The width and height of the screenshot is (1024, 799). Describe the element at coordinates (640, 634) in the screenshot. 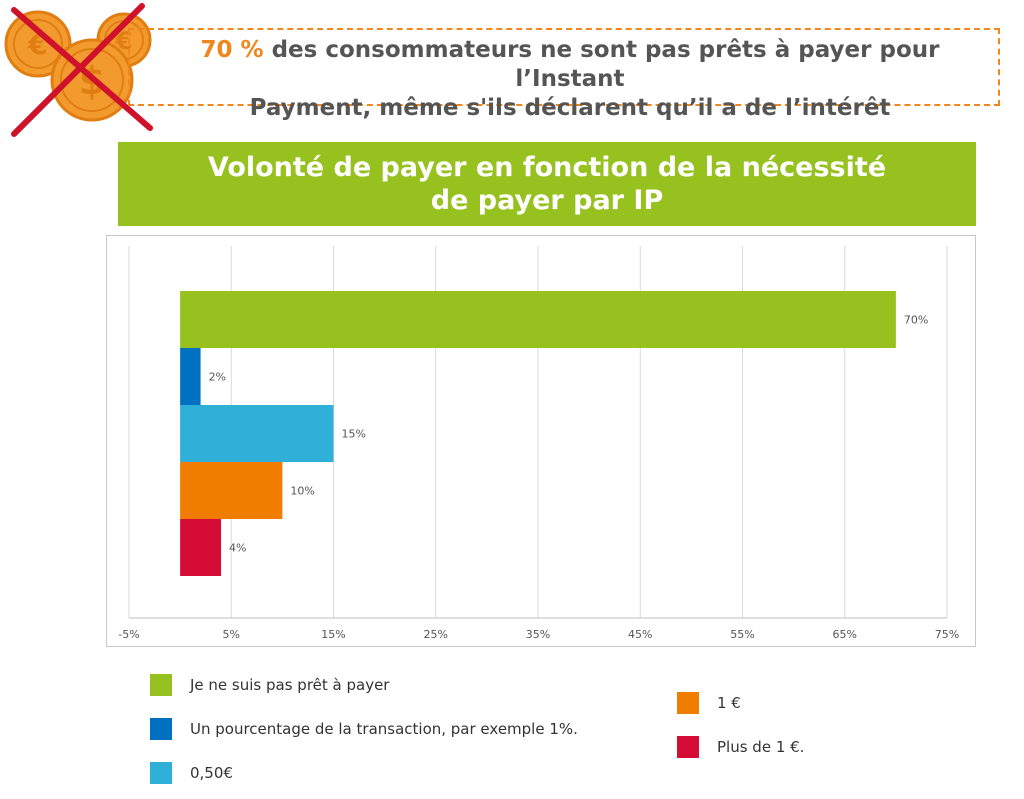

I see `x-tick-label: 45%` at that location.